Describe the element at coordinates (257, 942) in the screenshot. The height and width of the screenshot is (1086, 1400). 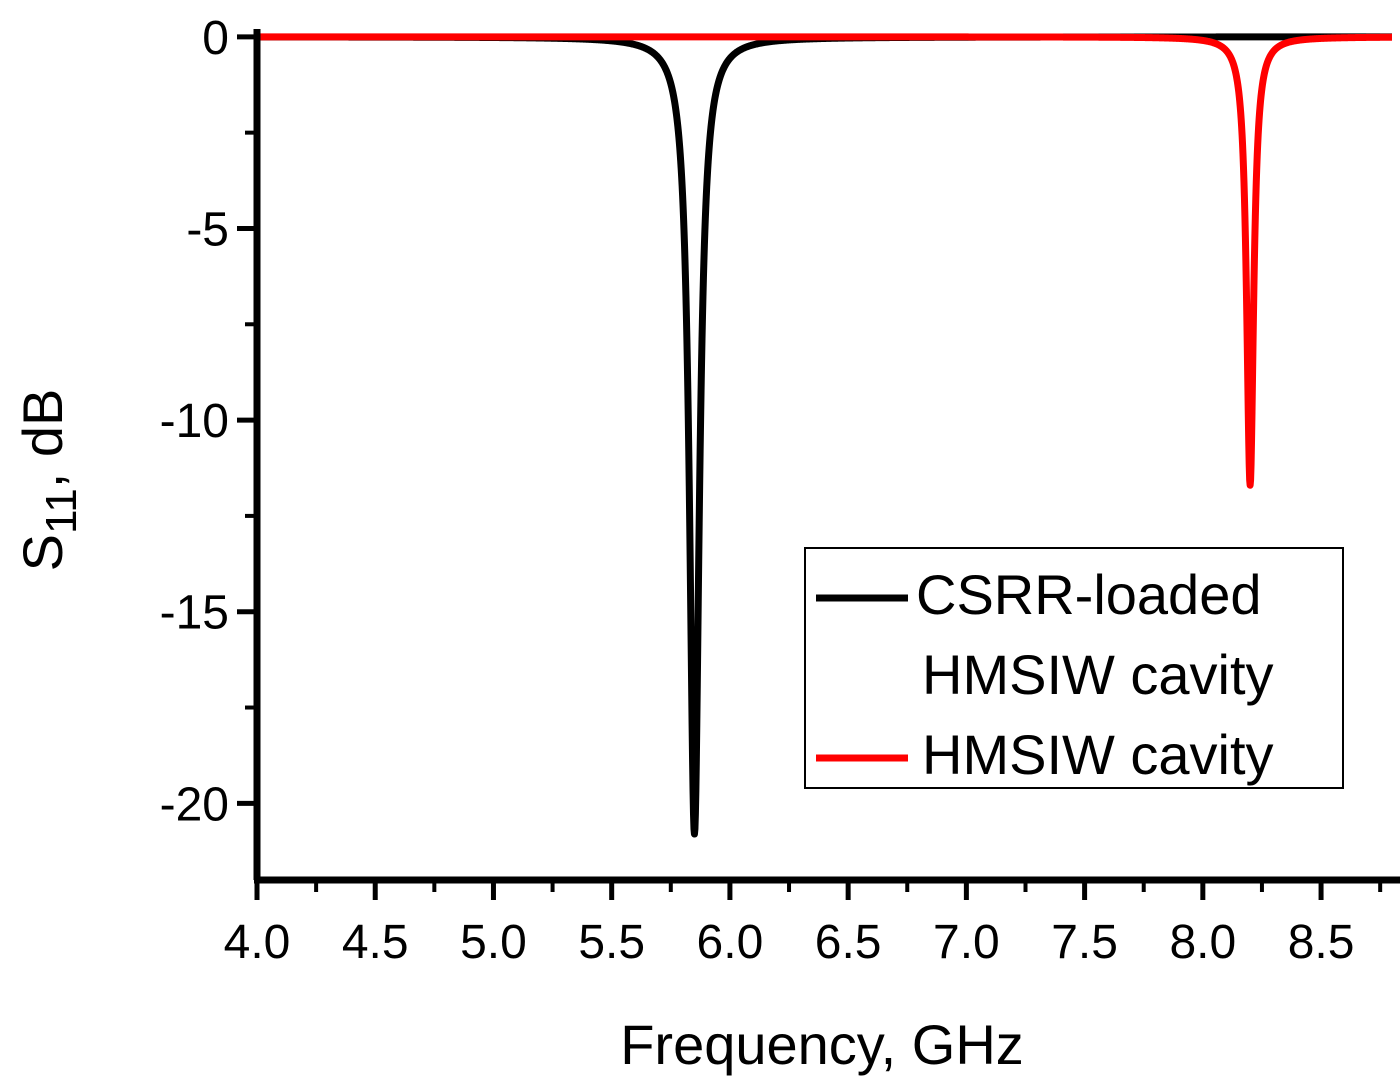
I see `x-tick-label: 4.0` at that location.